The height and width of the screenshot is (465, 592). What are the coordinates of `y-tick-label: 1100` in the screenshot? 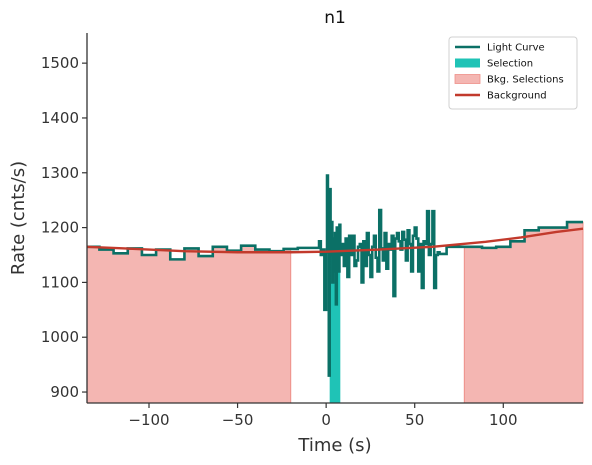 It's located at (60, 282).